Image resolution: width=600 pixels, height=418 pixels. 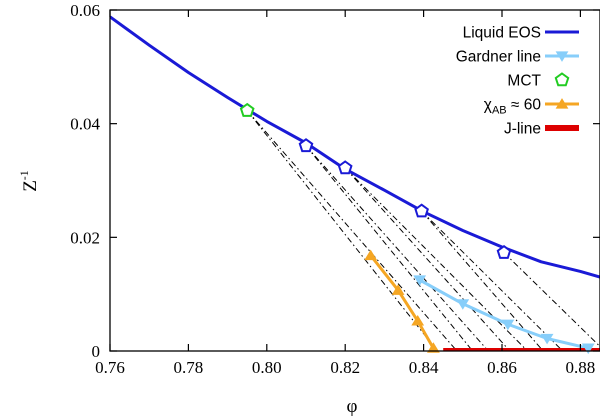 I want to click on y-axis-title-sup: -1, so click(x=24, y=175).